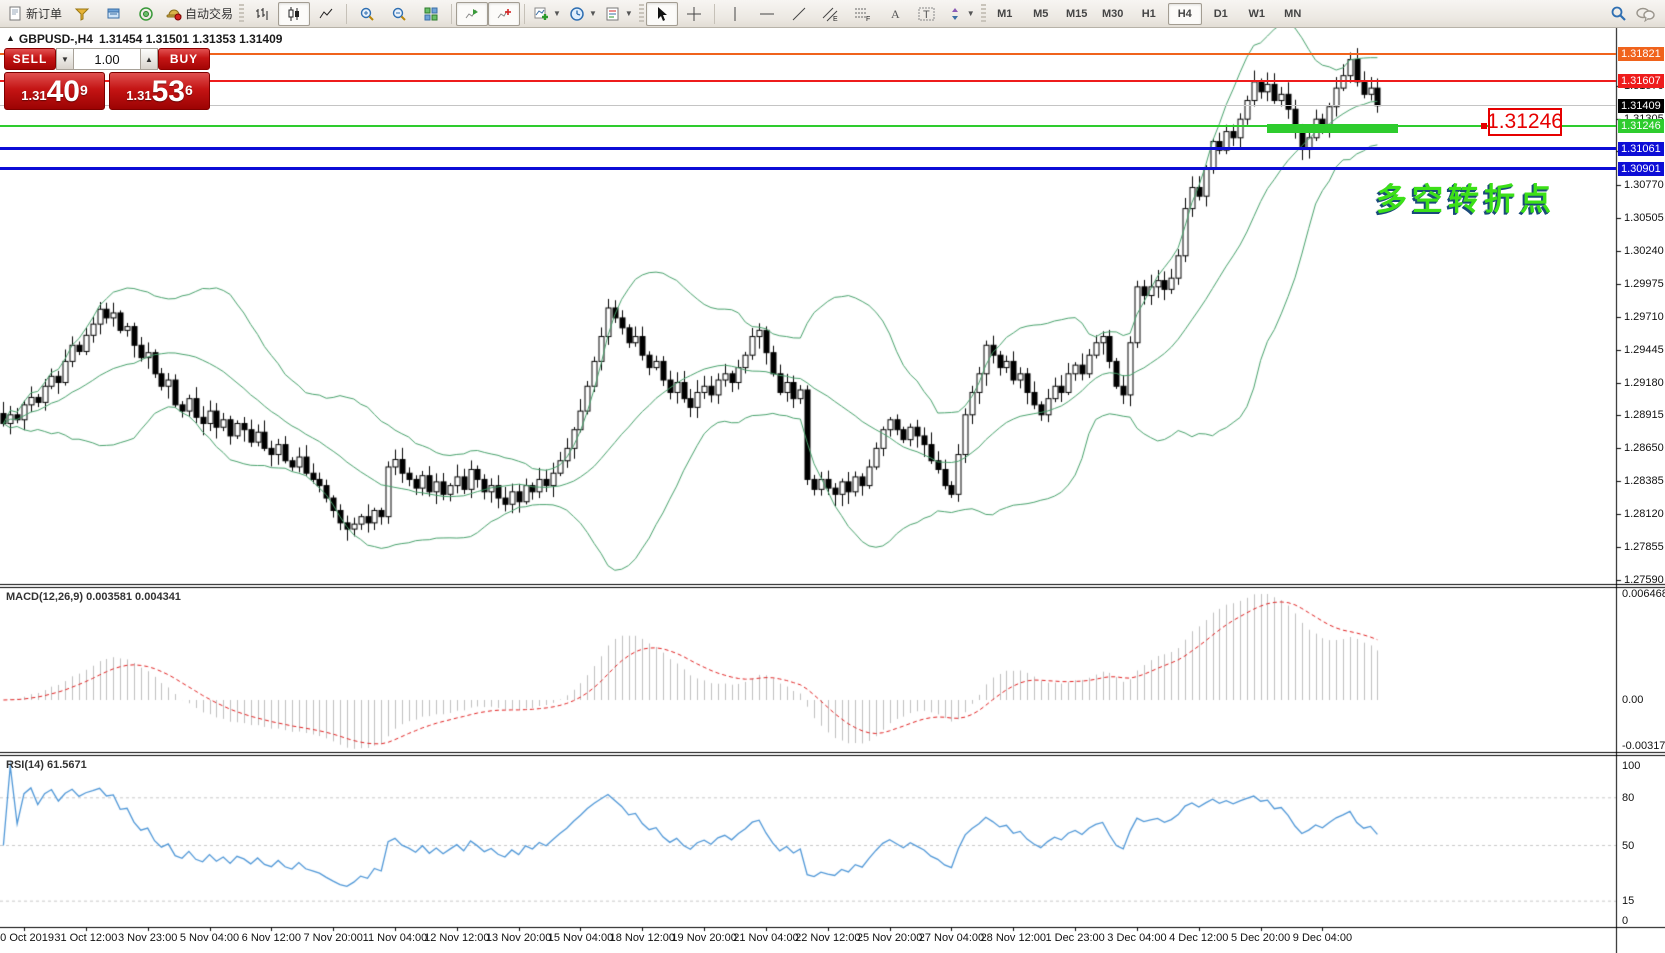 Image resolution: width=1665 pixels, height=953 pixels. What do you see at coordinates (1013, 938) in the screenshot?
I see `time-axis-label: 28 Nov 12:00` at bounding box center [1013, 938].